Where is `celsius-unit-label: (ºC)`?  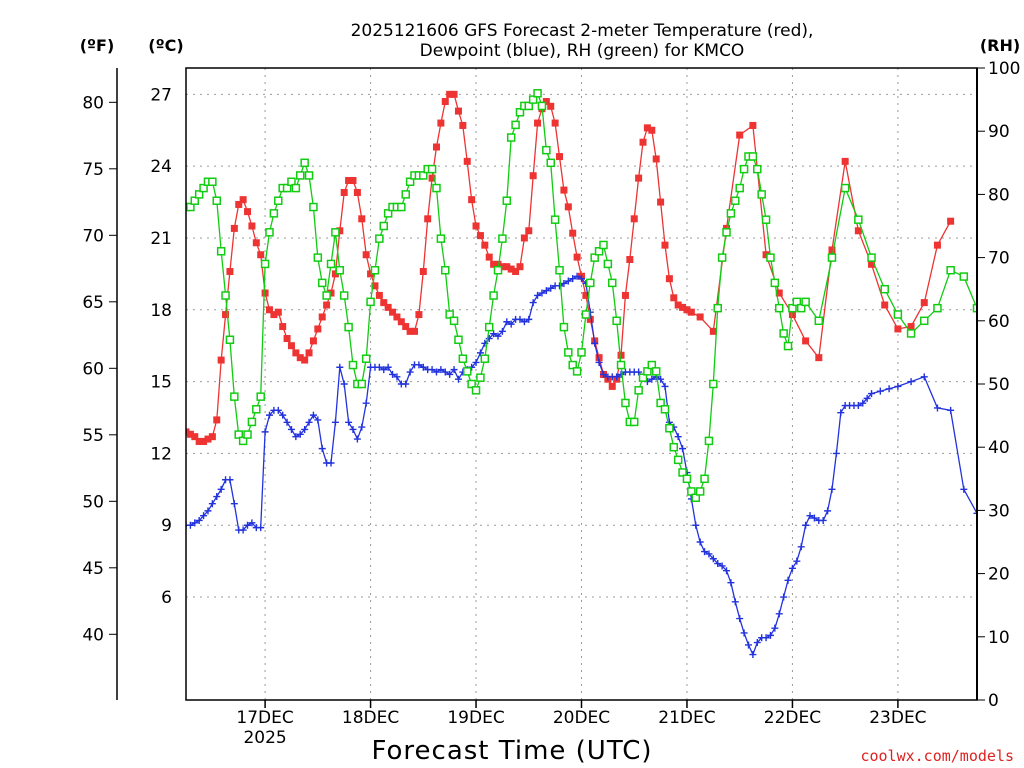
celsius-unit-label: (ºC) is located at coordinates (165, 45).